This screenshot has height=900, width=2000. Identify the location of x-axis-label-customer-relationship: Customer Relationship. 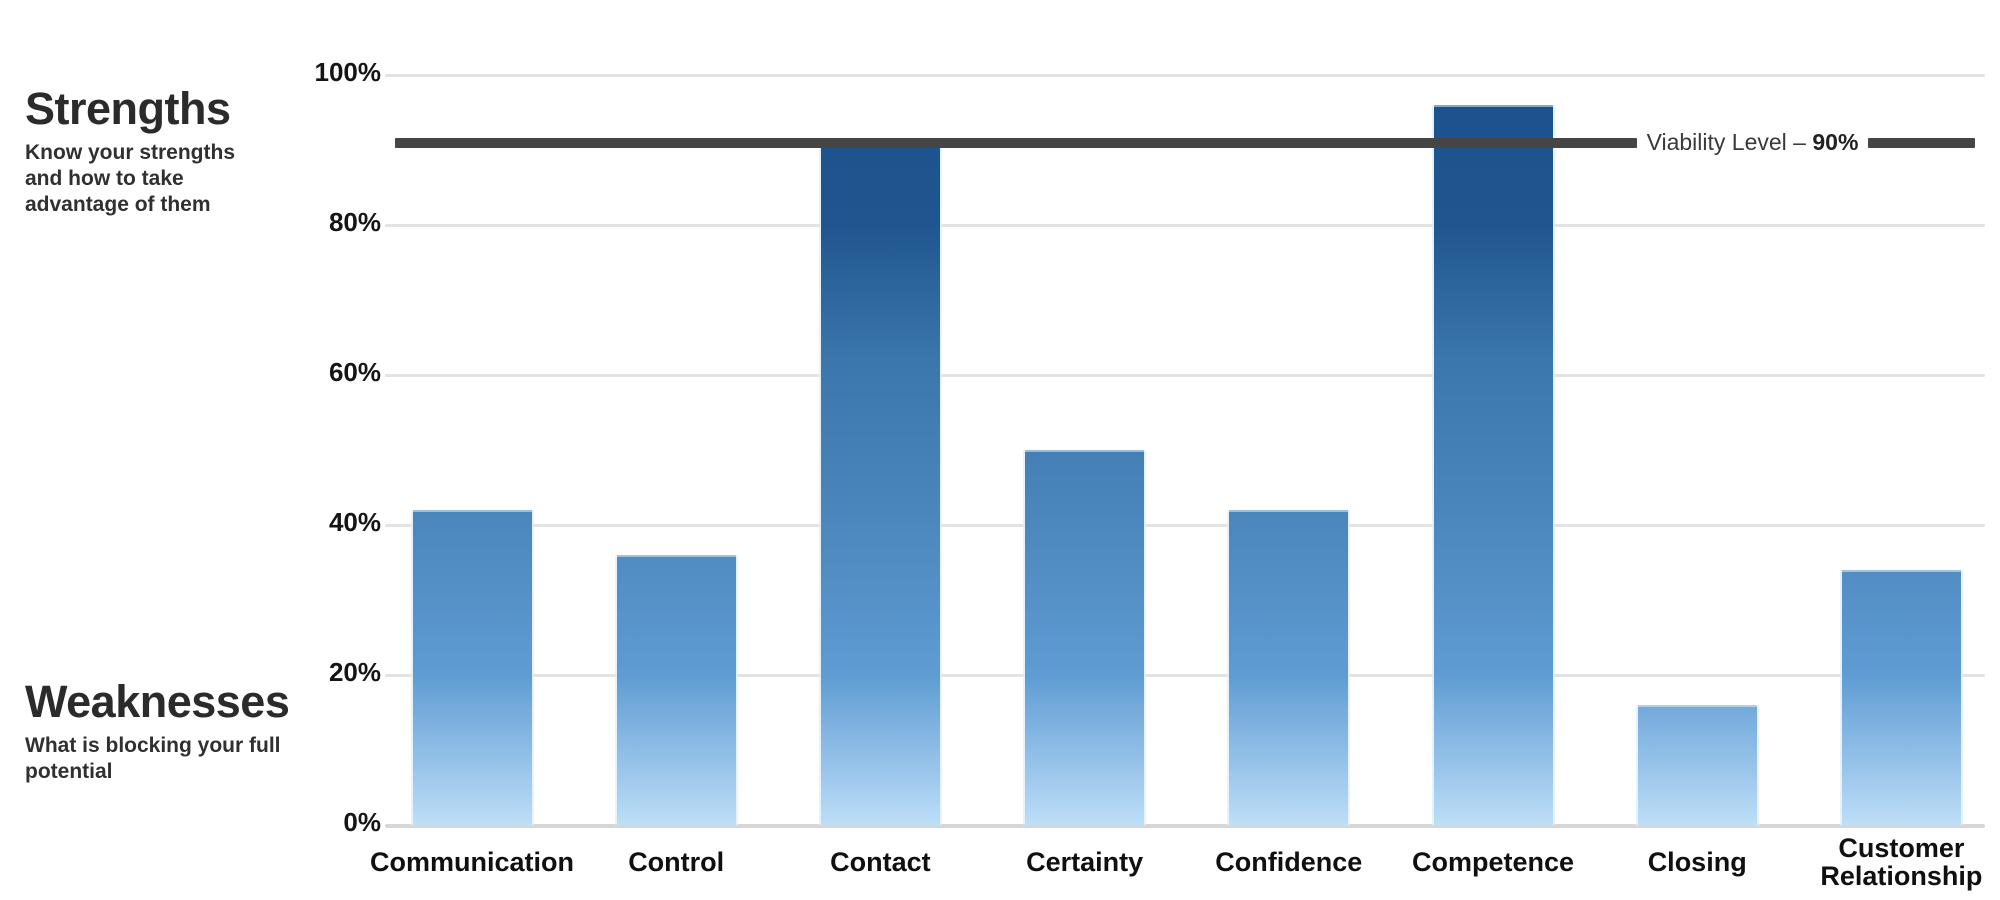
(1901, 861).